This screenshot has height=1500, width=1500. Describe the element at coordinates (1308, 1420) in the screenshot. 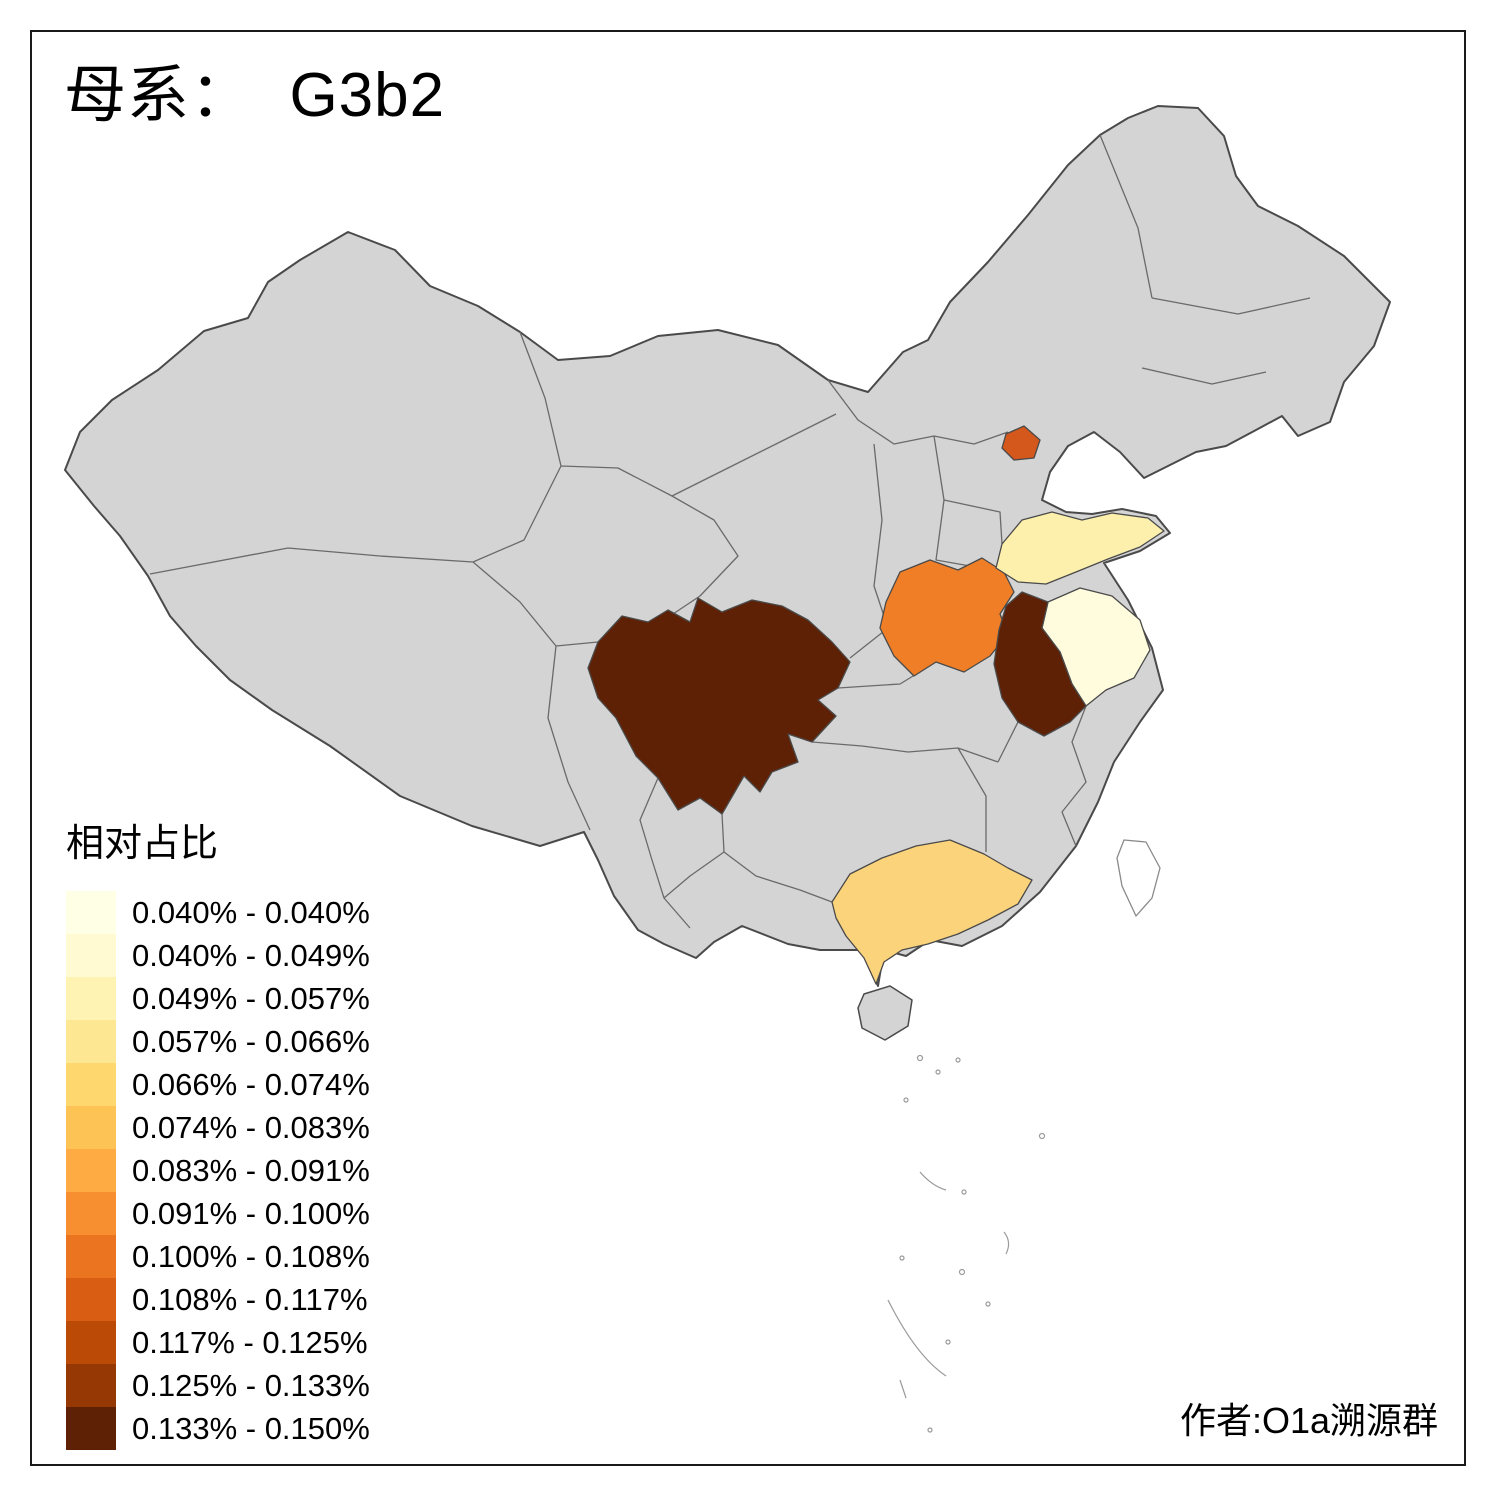

I see `author-credit: 作者:O1a溯源群` at that location.